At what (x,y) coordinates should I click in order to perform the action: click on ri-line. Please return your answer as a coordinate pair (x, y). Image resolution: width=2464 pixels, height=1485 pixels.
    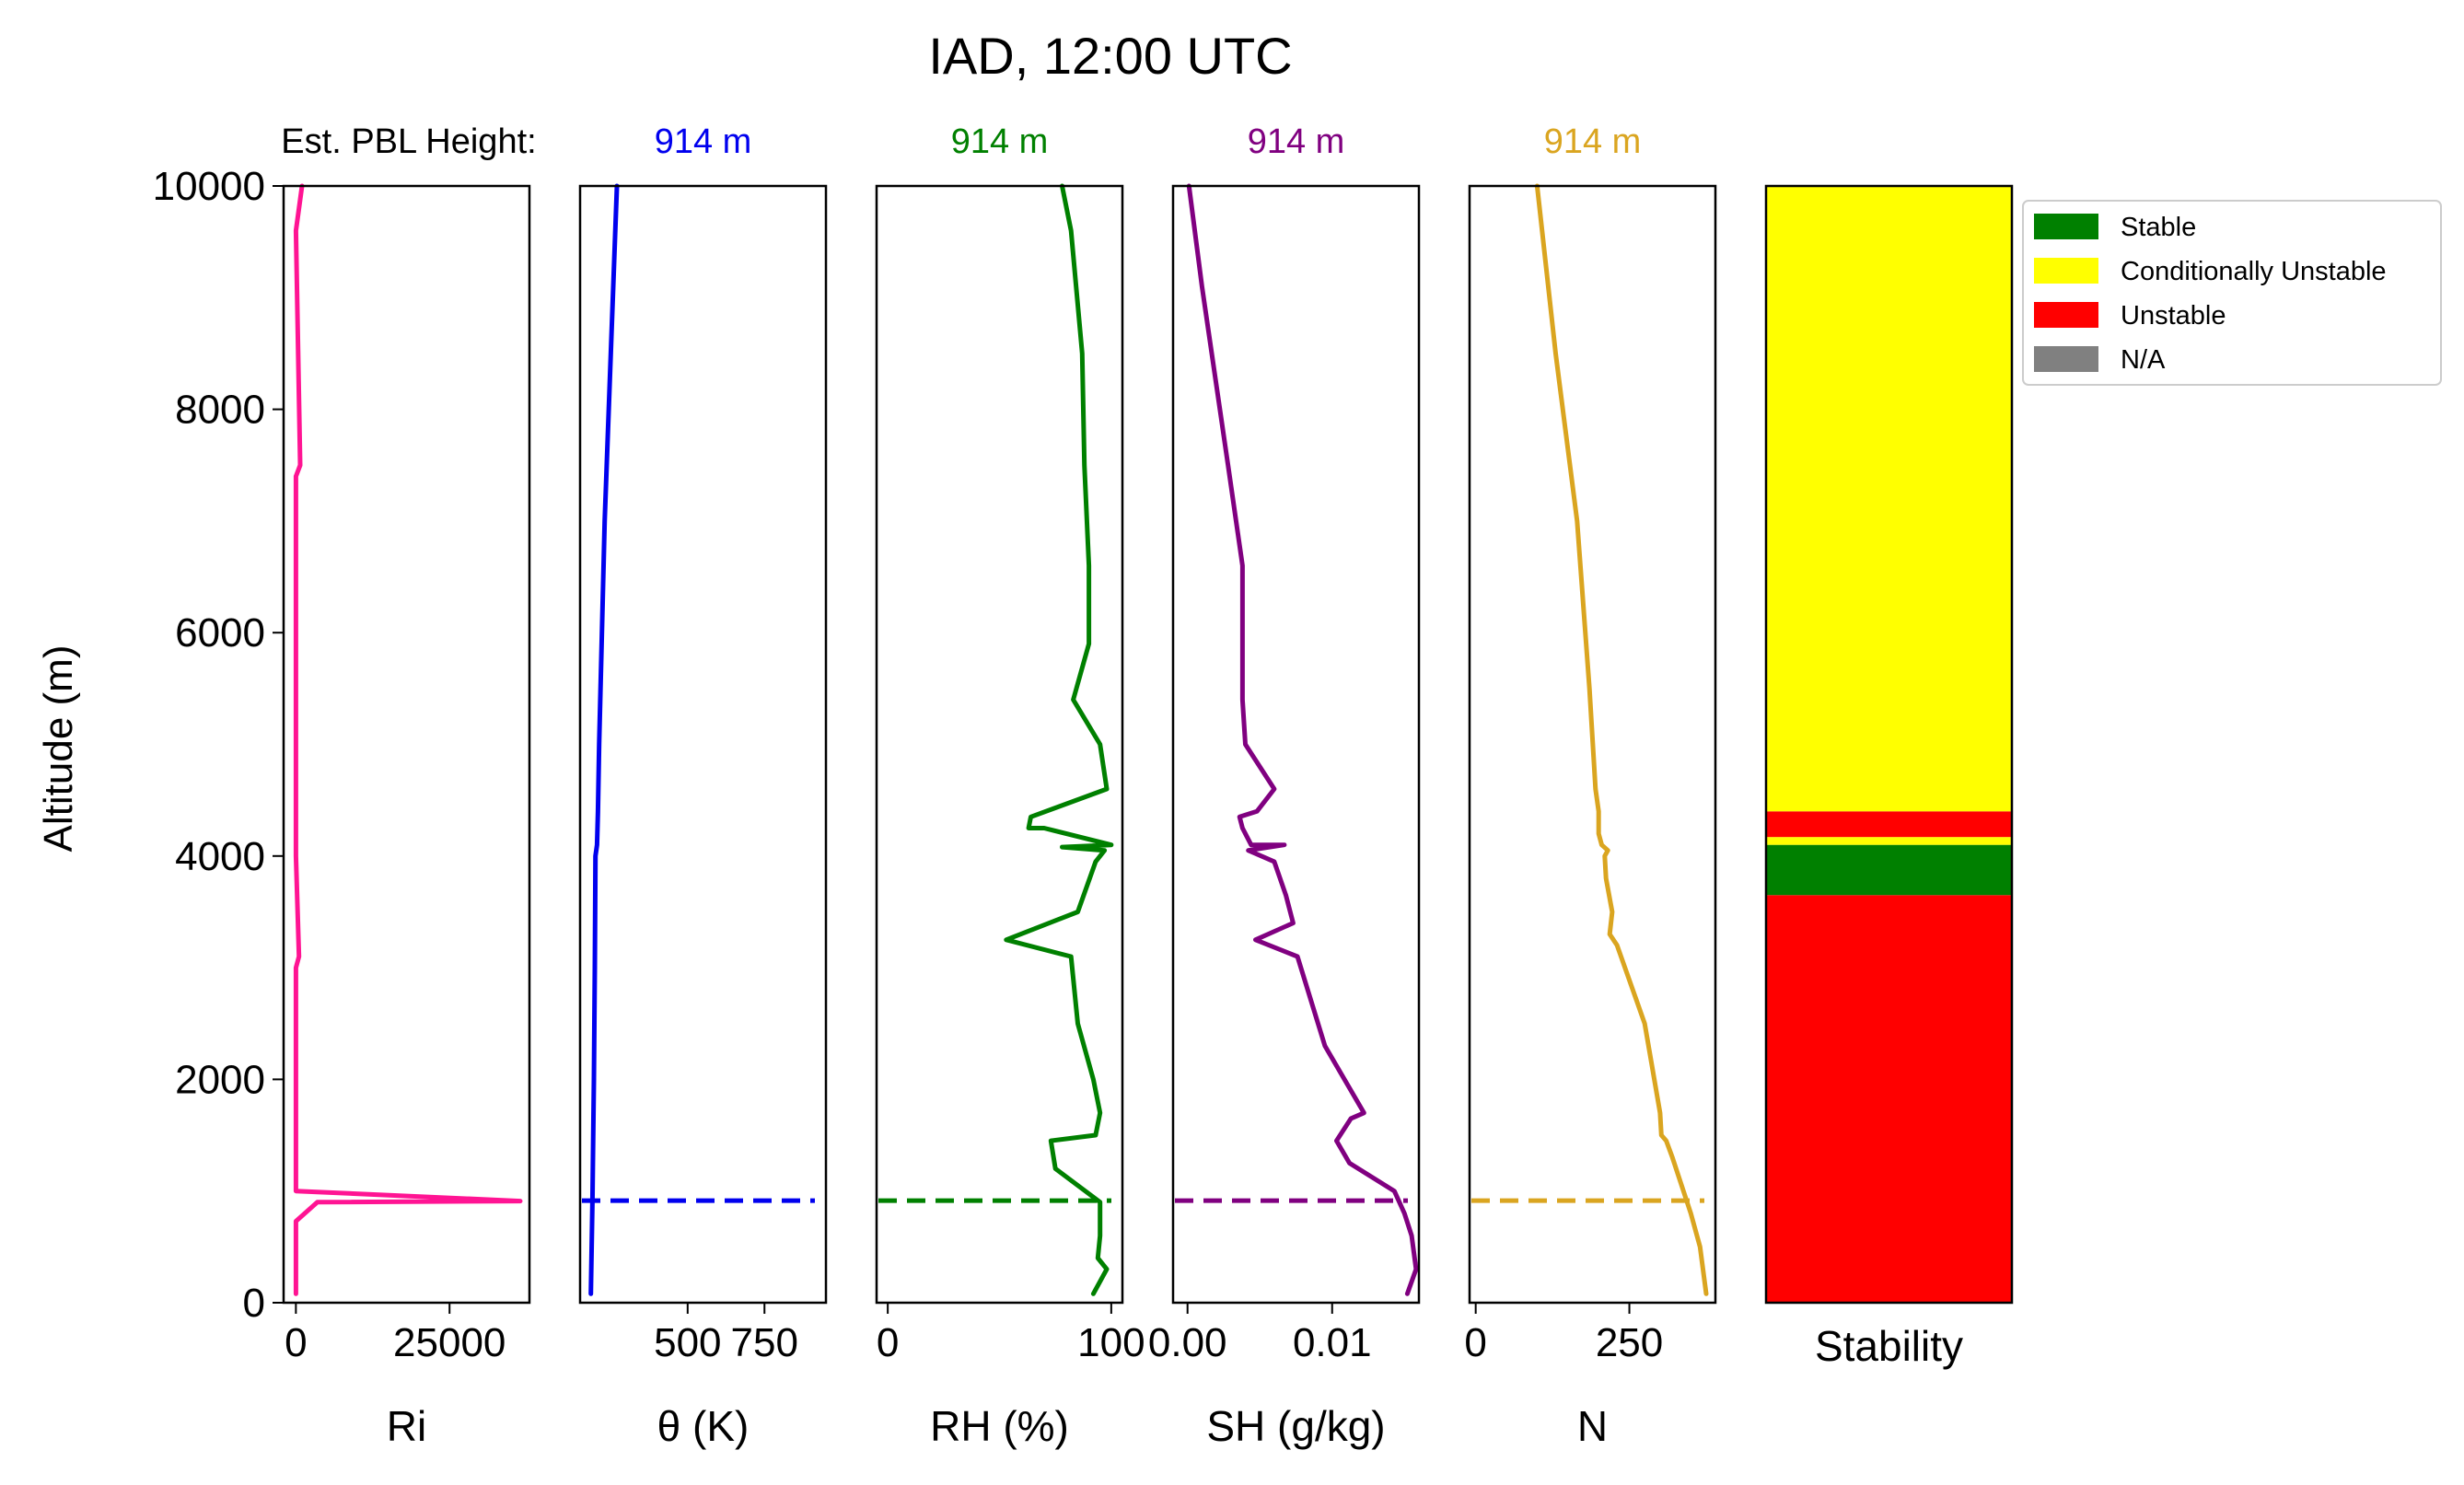
    Looking at the image, I should click on (408, 739).